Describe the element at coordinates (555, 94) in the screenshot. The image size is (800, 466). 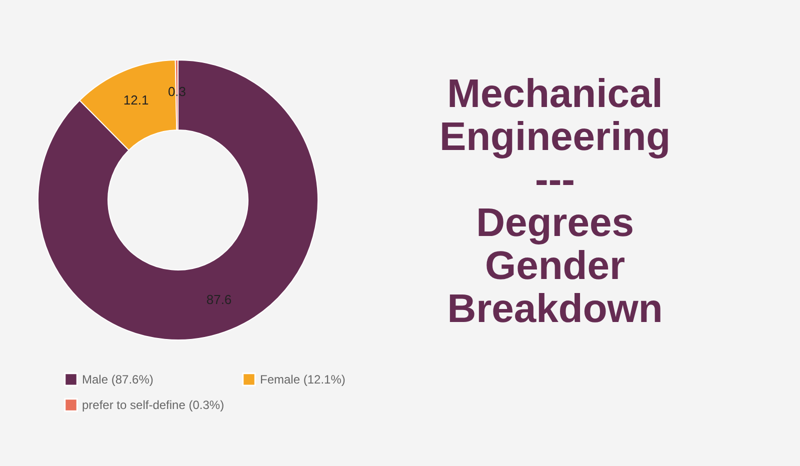
I see `text: Mechanical` at that location.